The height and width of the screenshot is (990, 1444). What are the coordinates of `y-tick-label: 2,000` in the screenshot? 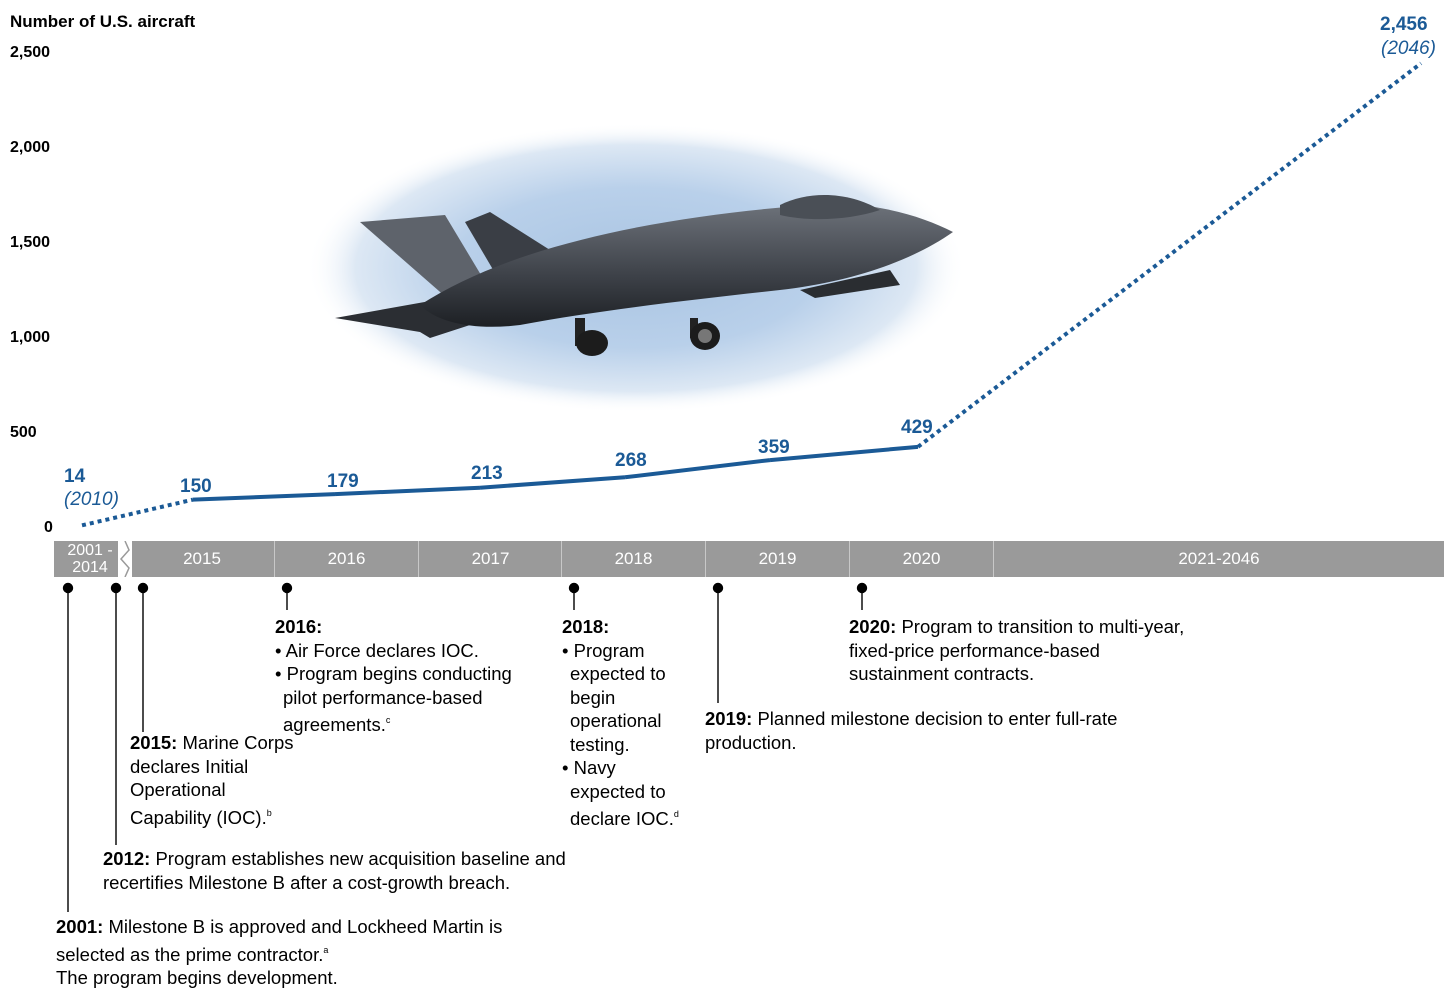 It's located at (30, 147).